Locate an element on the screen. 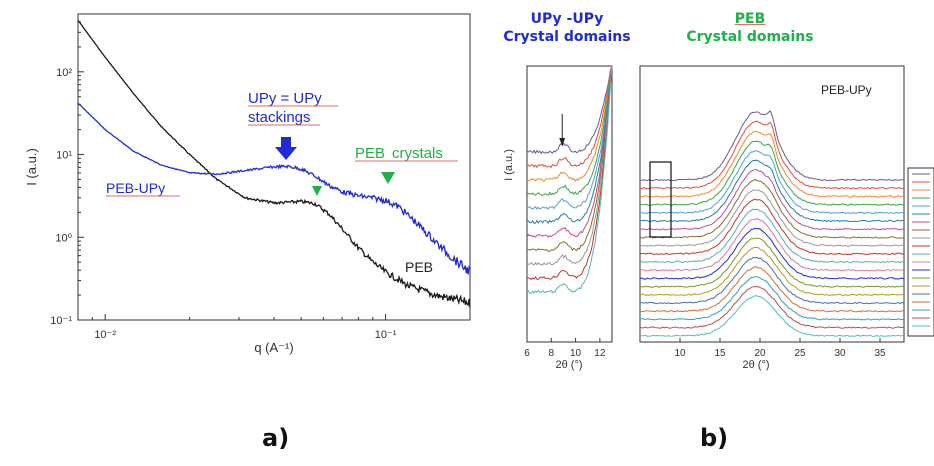  panel-b-legend-entries is located at coordinates (921, 250).